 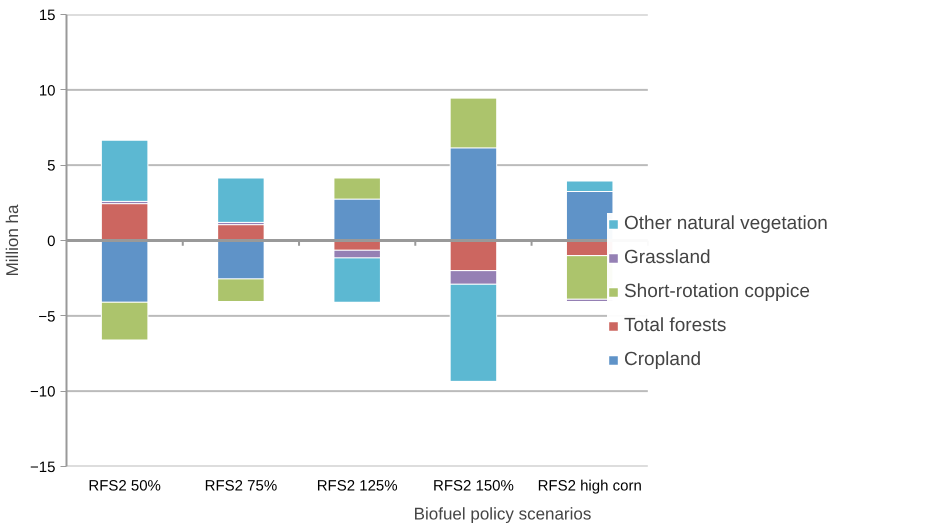 What do you see at coordinates (51, 166) in the screenshot?
I see `y-tick-label: 5` at bounding box center [51, 166].